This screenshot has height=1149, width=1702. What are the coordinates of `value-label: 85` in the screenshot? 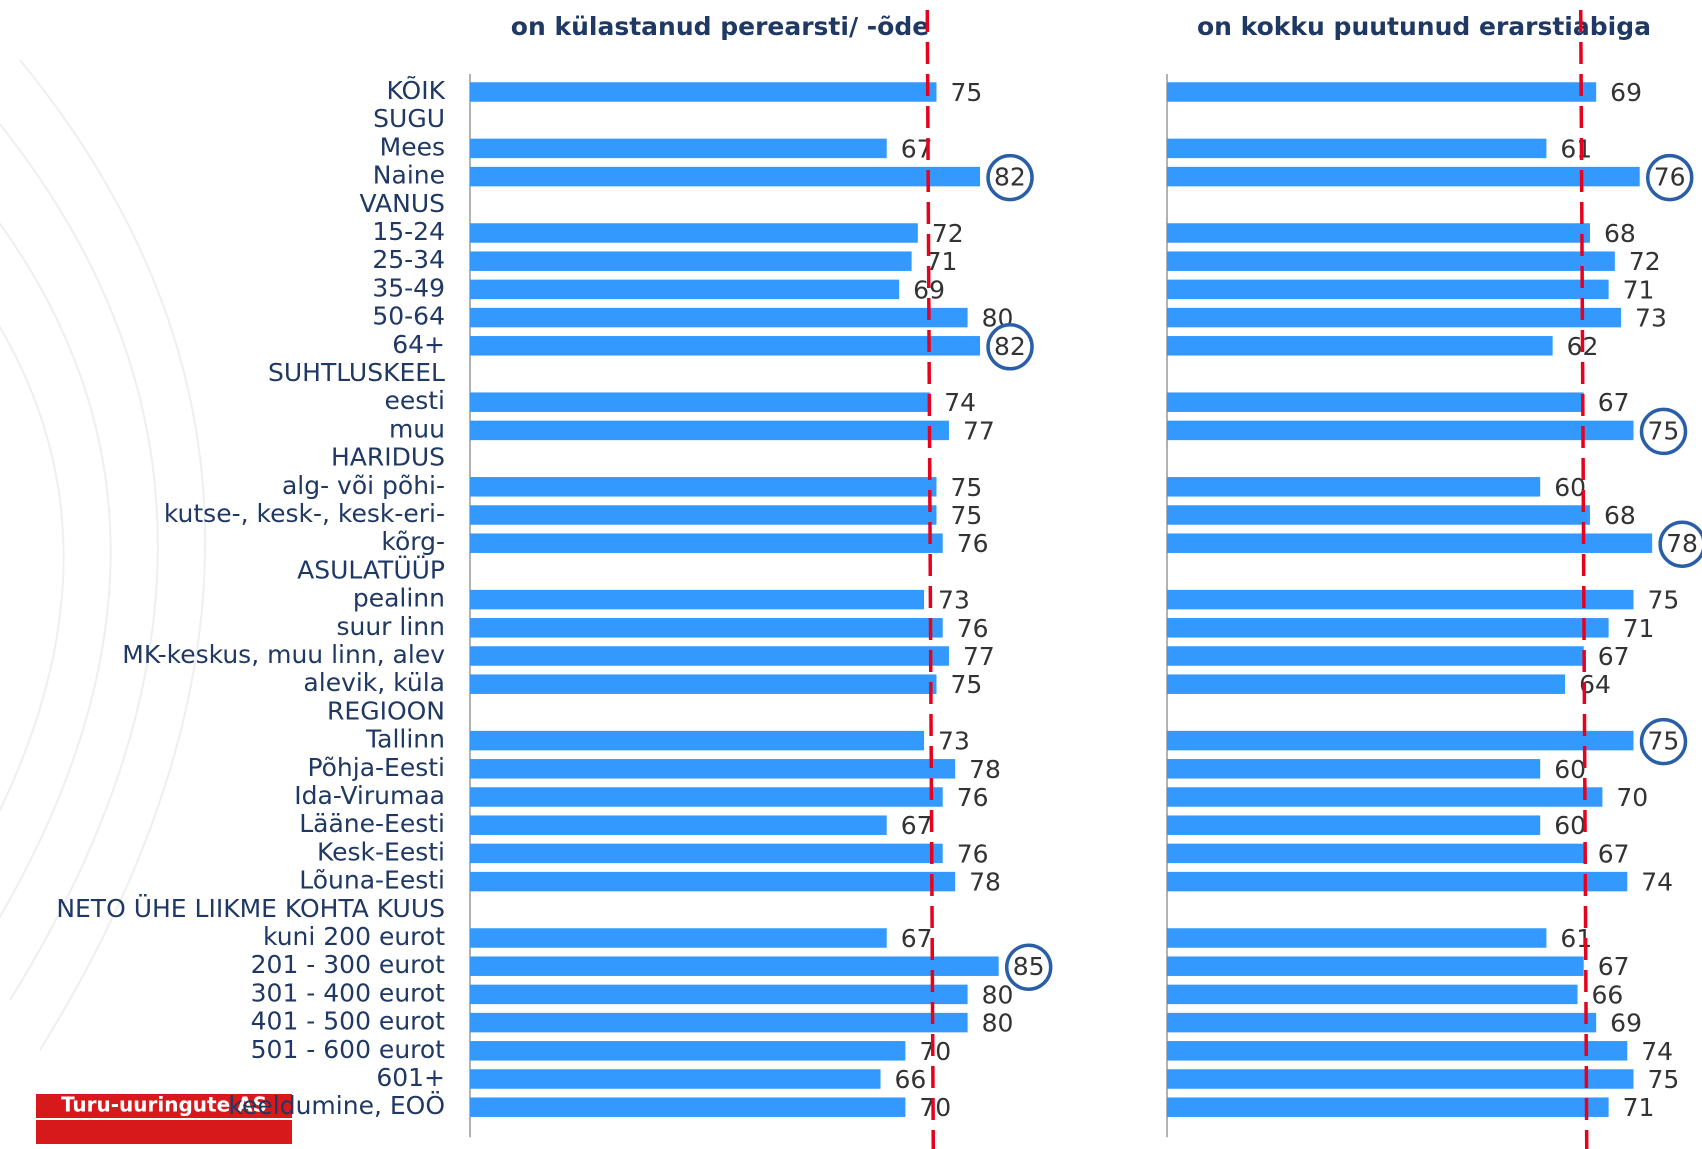 It's located at (1029, 966).